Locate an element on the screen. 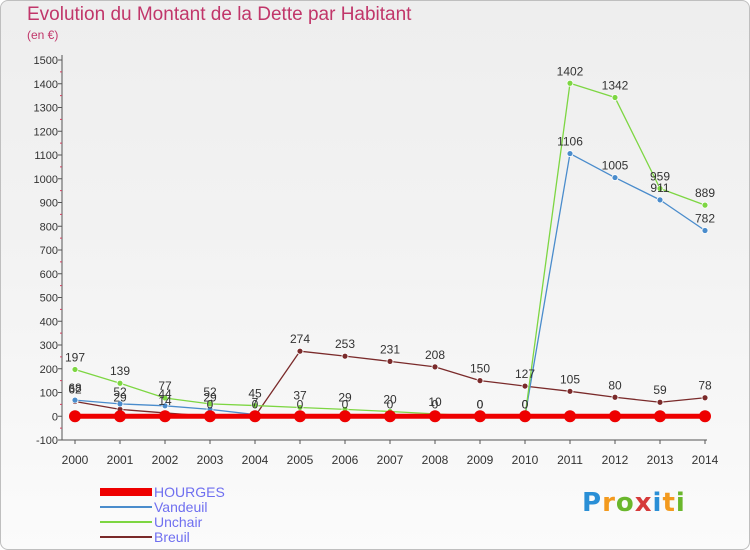  data-label-unchair: 139 is located at coordinates (120, 371).